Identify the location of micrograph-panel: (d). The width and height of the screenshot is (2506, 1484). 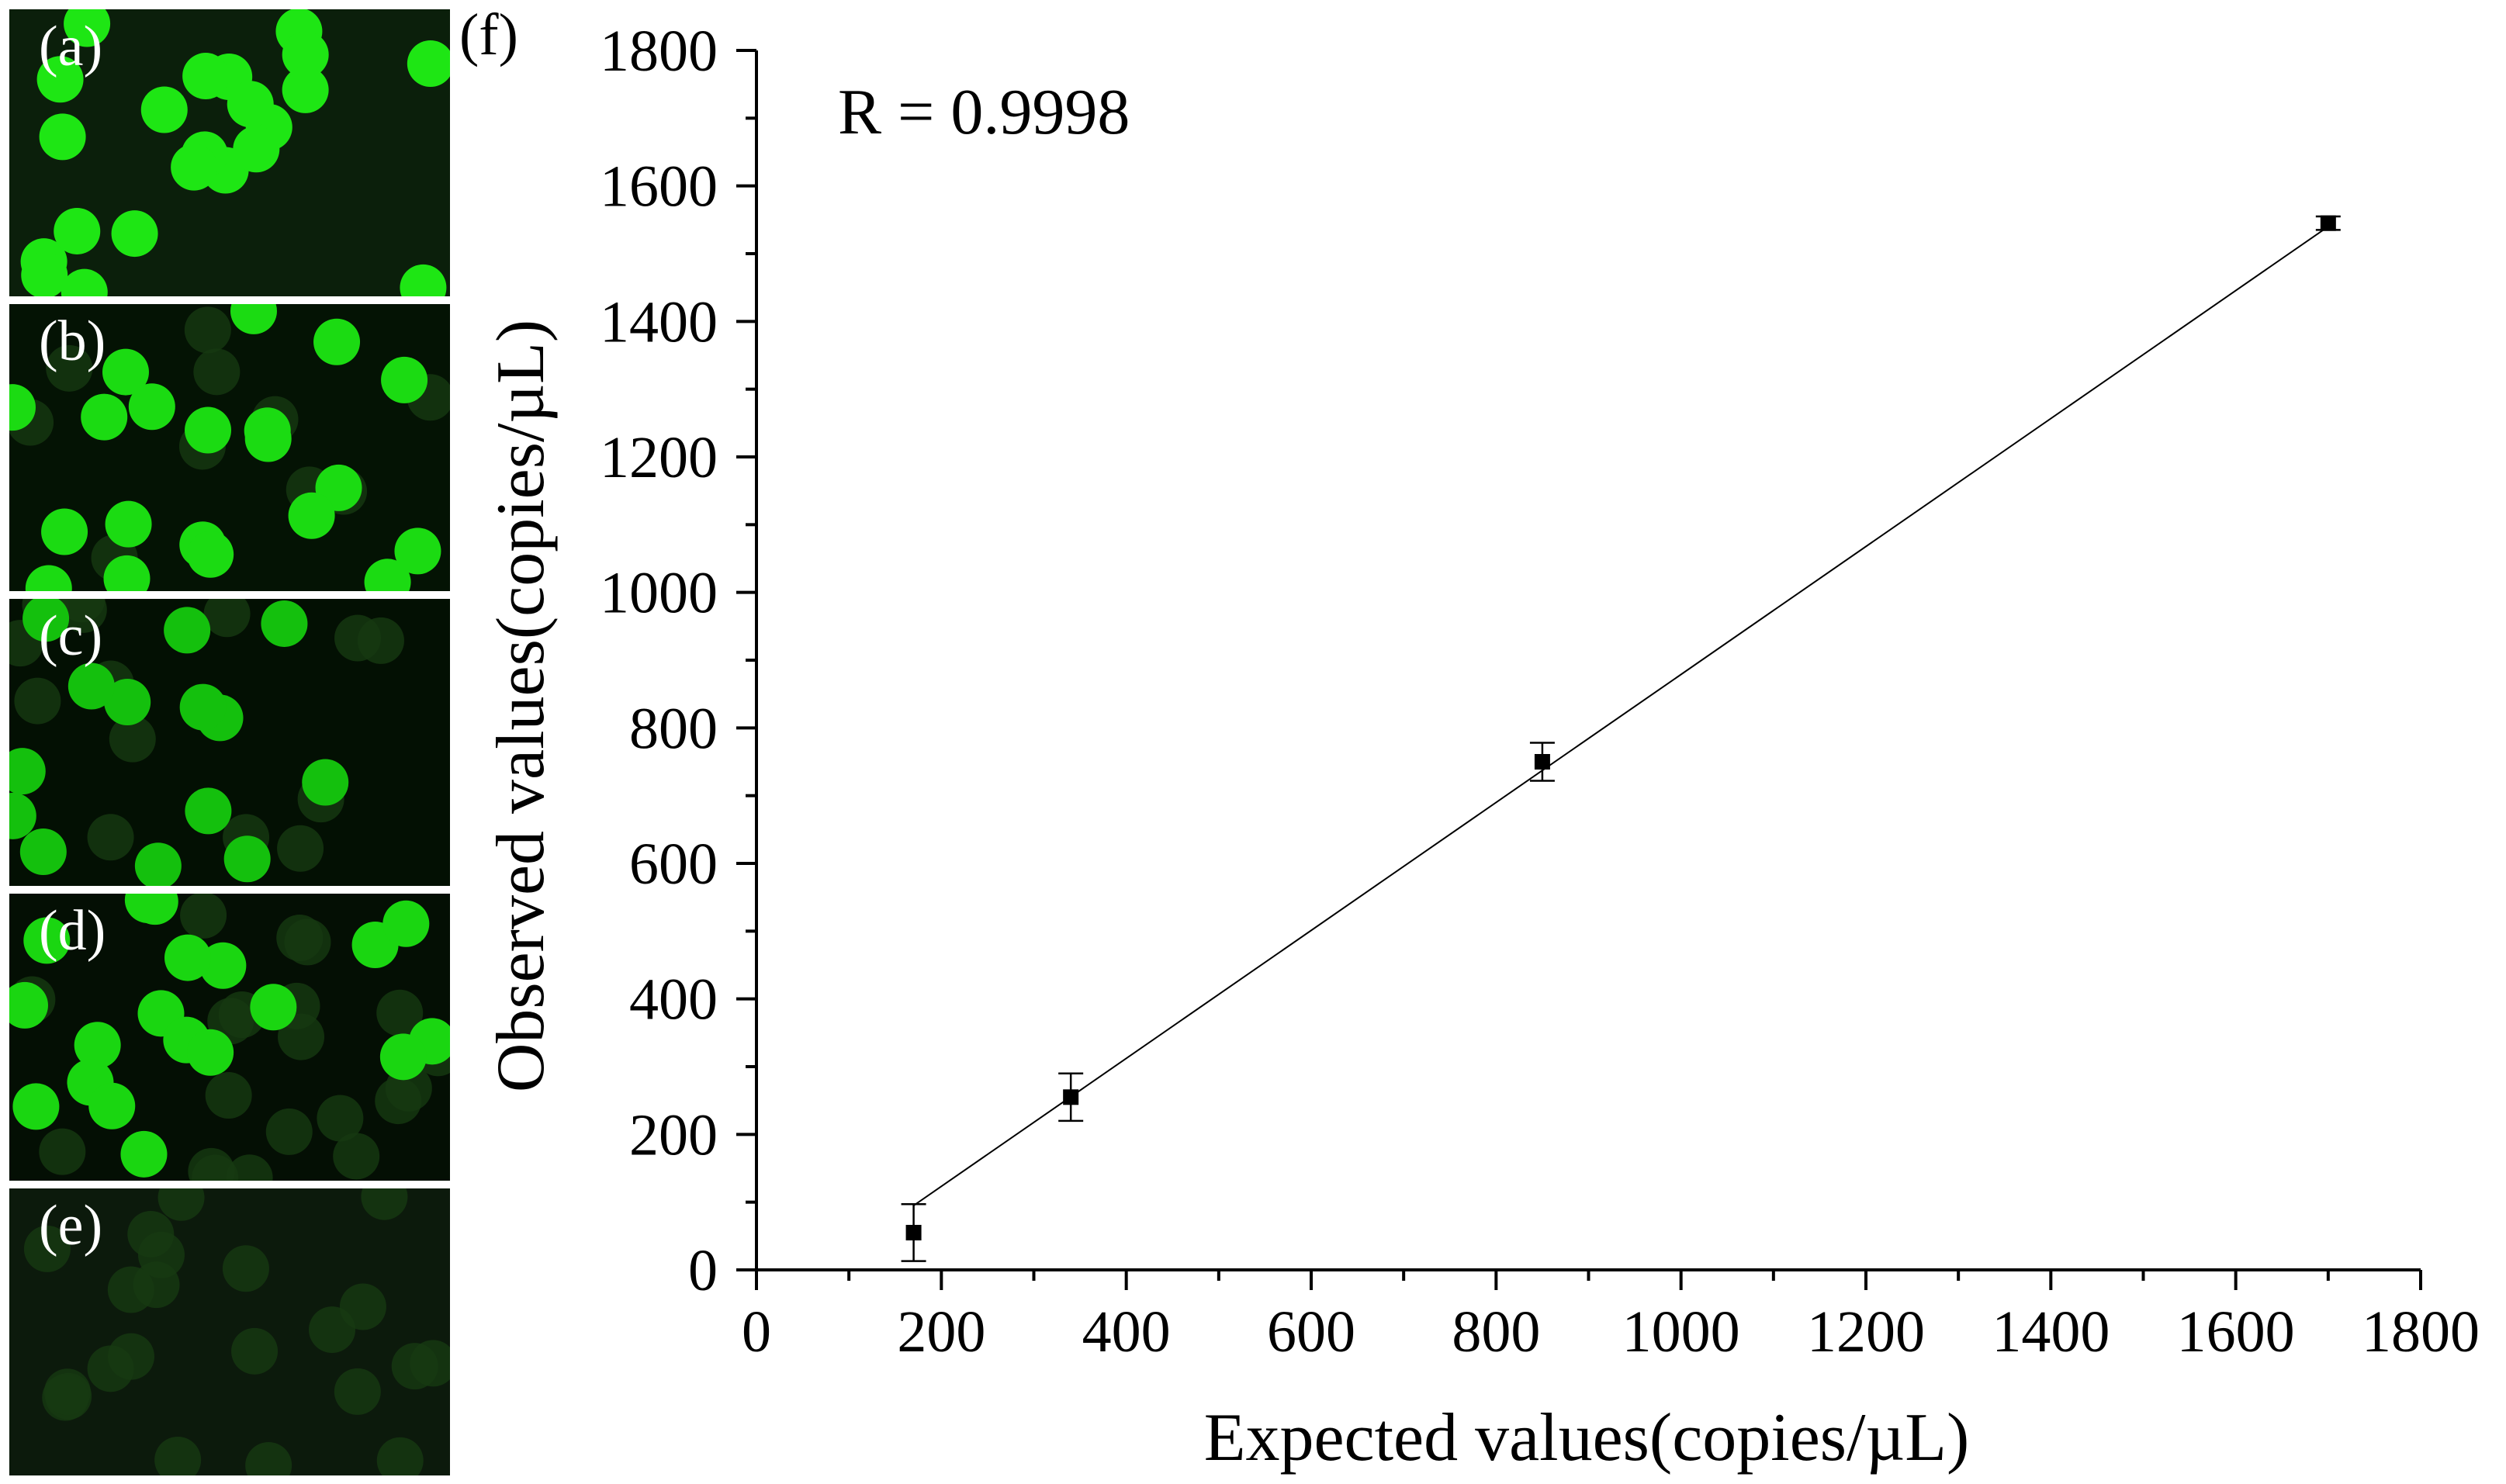
(229, 1037).